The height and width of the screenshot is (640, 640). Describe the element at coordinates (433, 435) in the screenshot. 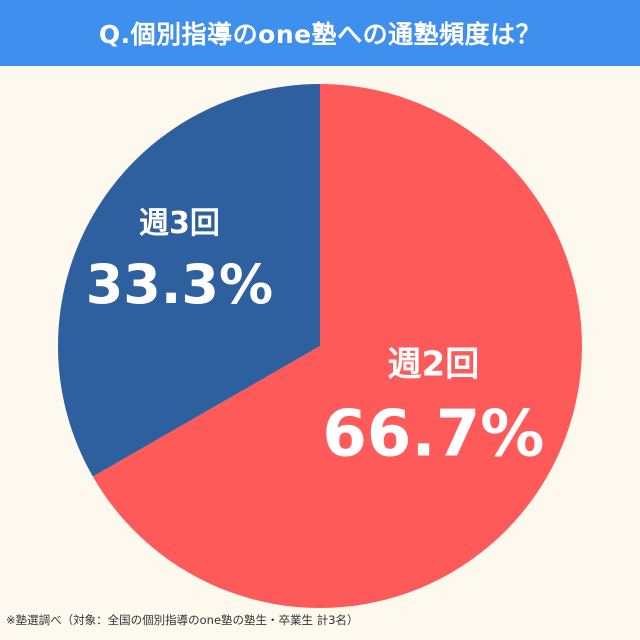

I see `slice-label-value-1: 66.7%` at that location.